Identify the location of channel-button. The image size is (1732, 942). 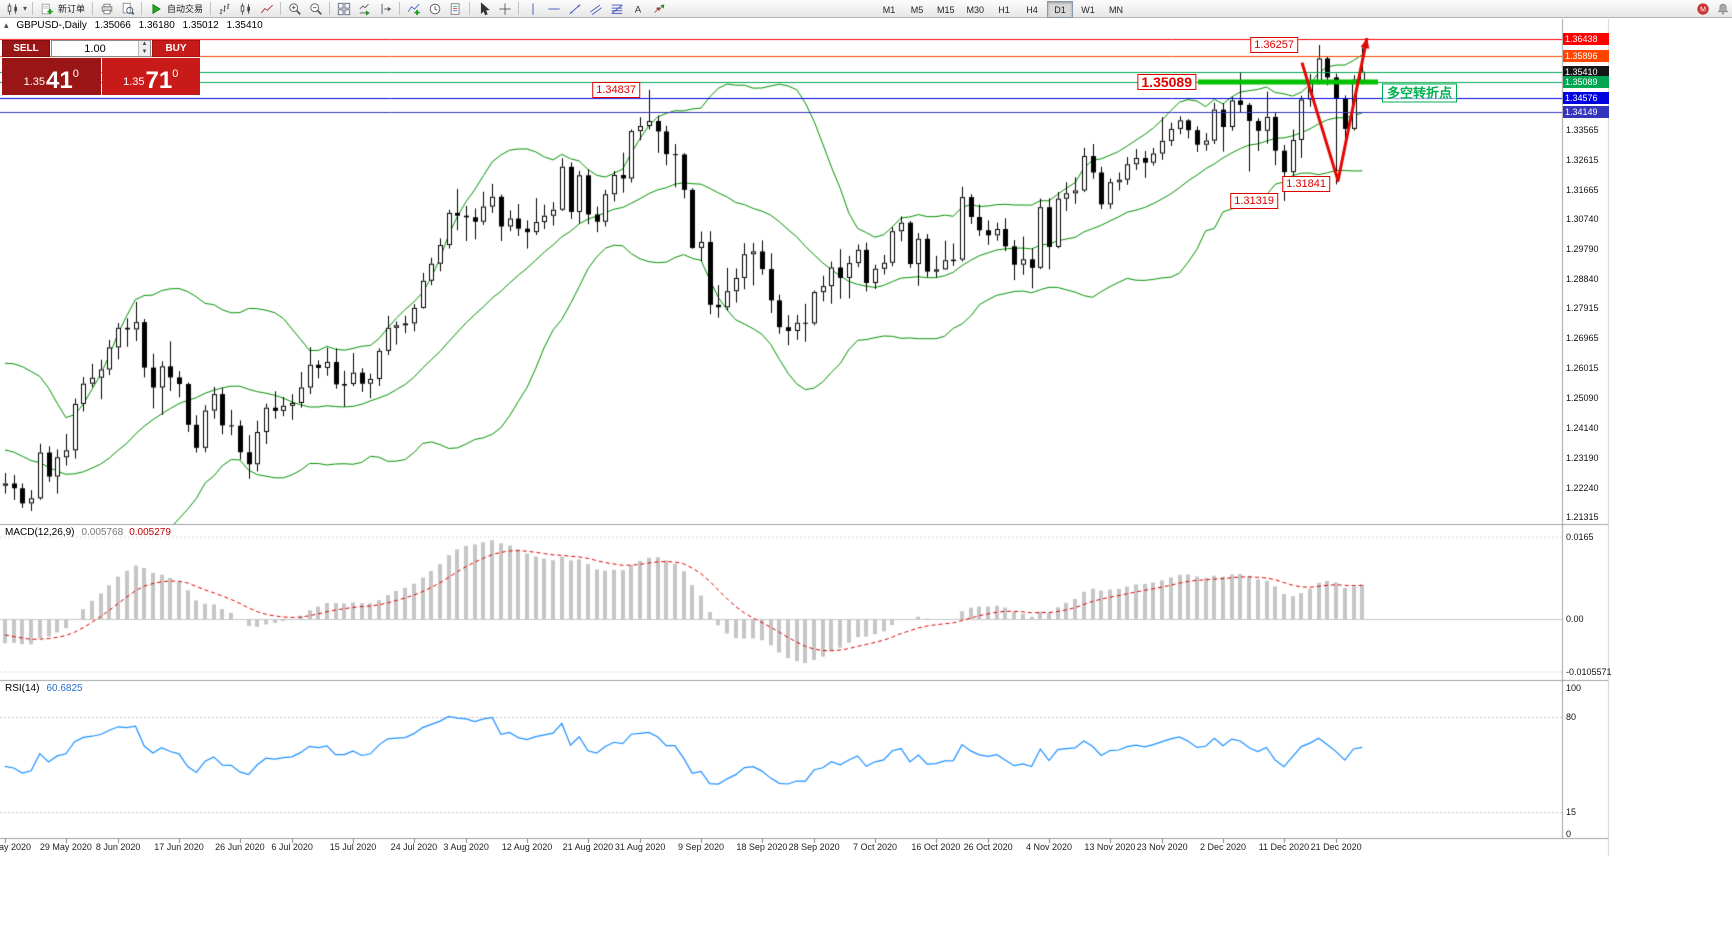
(595, 9).